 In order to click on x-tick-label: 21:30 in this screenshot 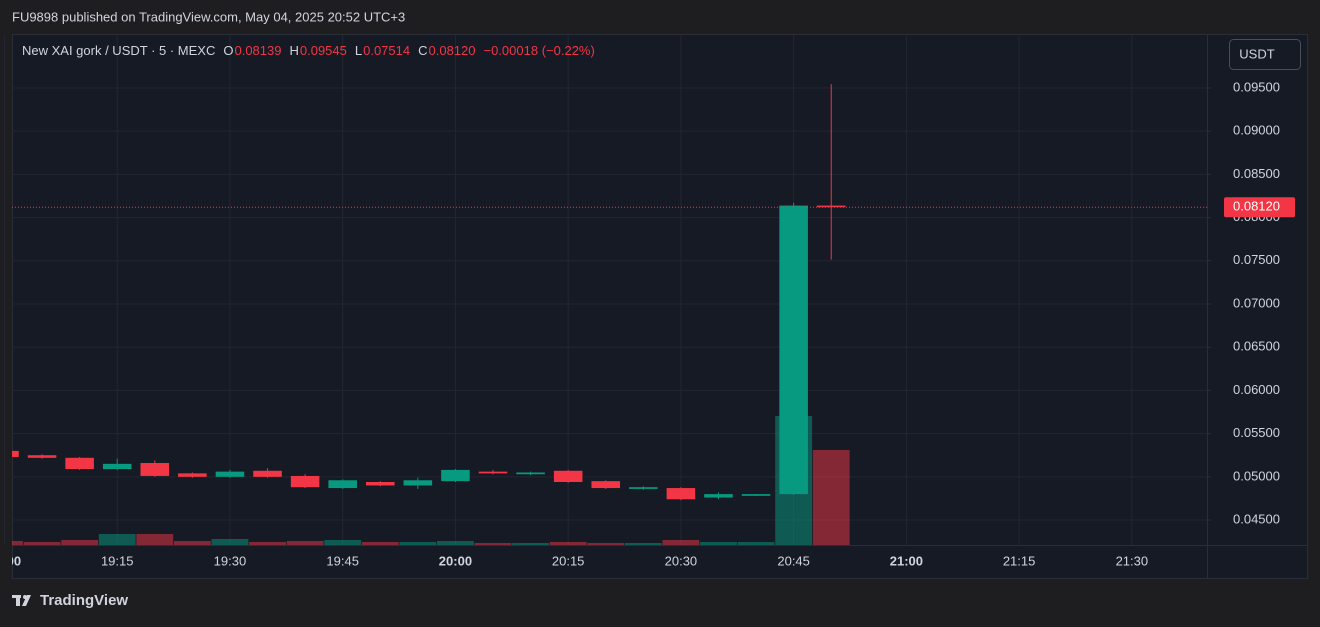, I will do `click(1132, 560)`.